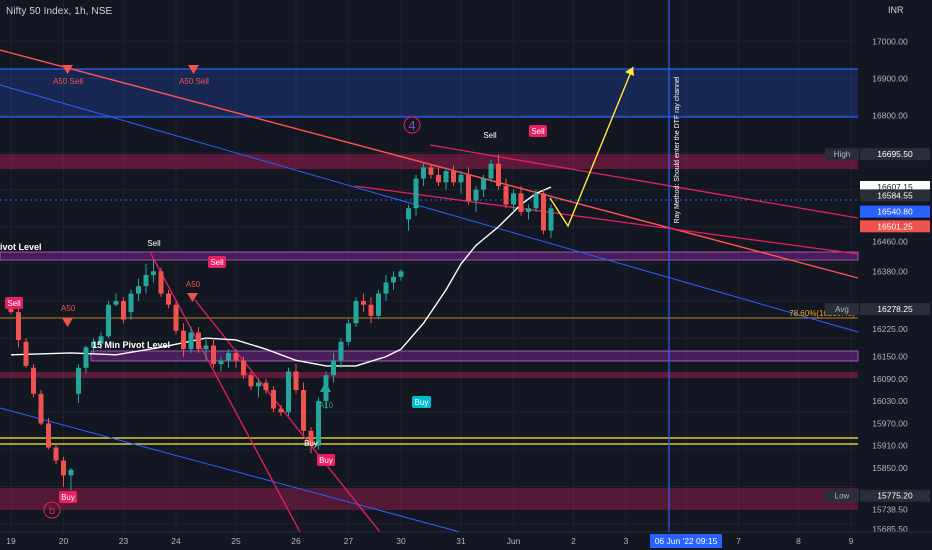 The width and height of the screenshot is (932, 550). I want to click on price-tag-label: High, so click(842, 154).